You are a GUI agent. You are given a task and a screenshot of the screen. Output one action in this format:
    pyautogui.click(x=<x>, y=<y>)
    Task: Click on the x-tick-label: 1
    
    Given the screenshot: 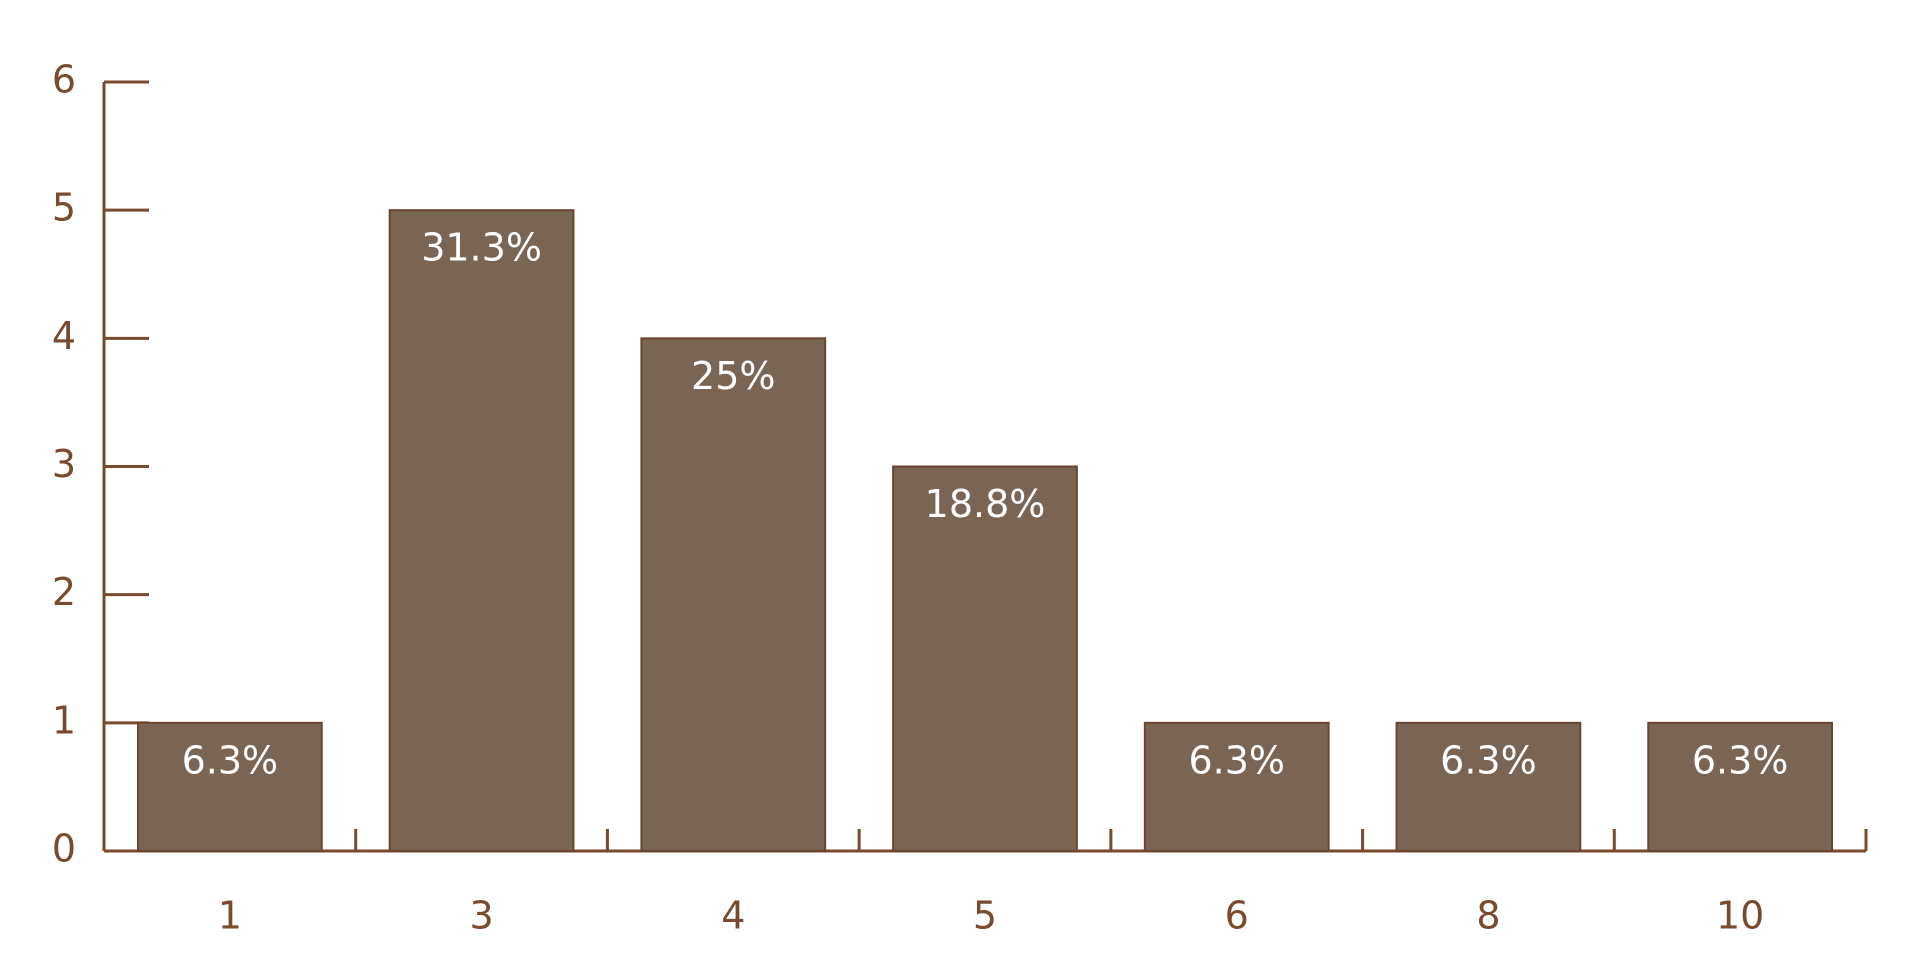 What is the action you would take?
    pyautogui.click(x=230, y=916)
    